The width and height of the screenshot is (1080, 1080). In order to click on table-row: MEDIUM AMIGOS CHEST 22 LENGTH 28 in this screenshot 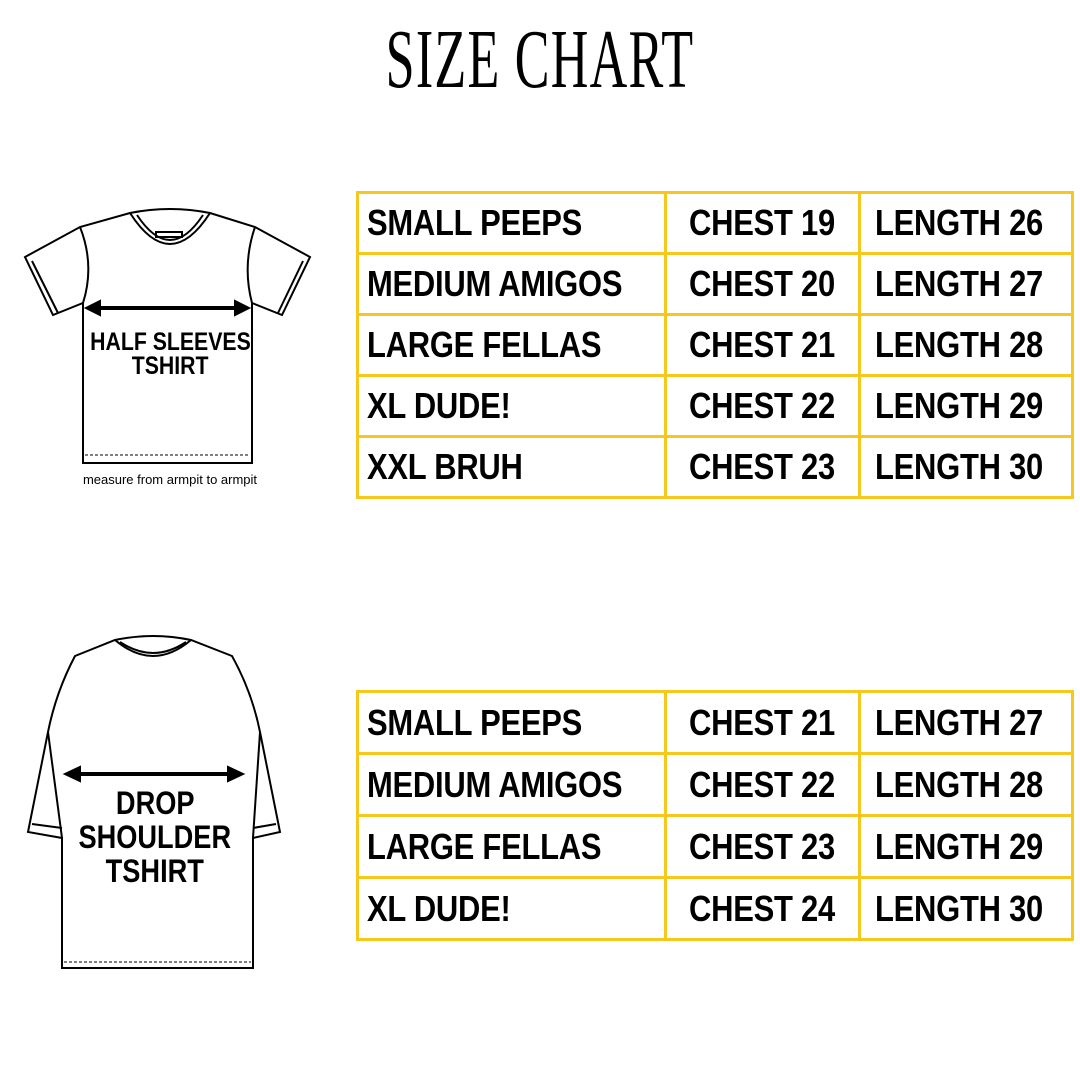, I will do `click(715, 784)`.